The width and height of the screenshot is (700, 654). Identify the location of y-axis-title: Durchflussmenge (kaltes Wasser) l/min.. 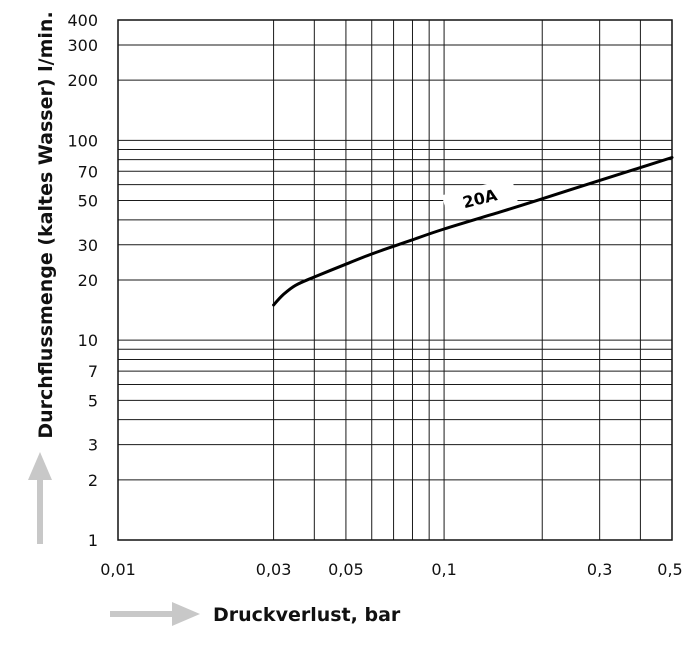
(46, 224).